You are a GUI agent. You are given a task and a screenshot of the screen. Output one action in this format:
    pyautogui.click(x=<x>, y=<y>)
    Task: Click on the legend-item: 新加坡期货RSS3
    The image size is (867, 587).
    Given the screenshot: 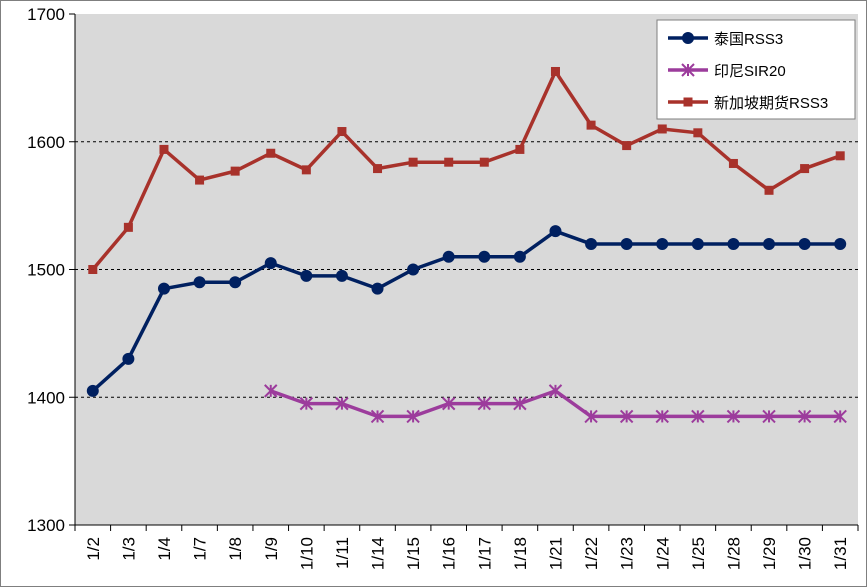 What is the action you would take?
    pyautogui.click(x=748, y=103)
    